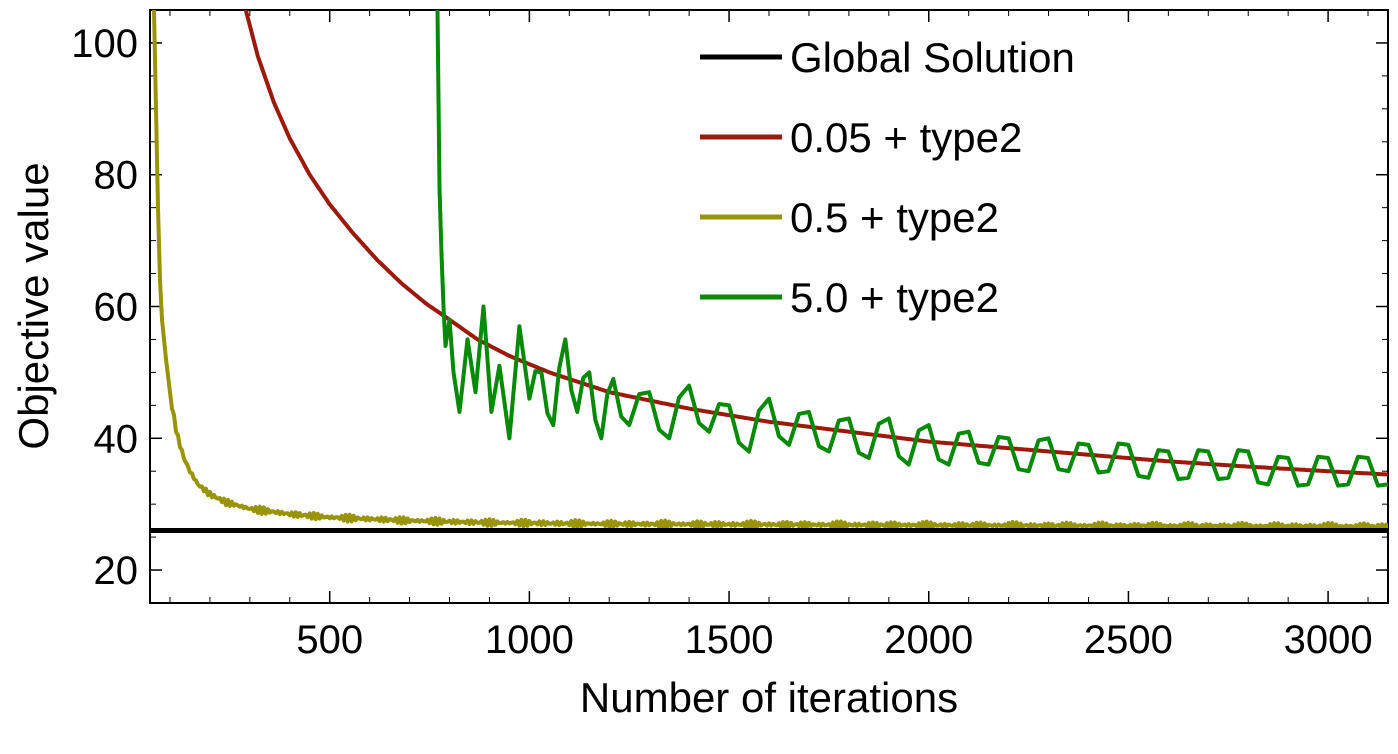 This screenshot has height=754, width=1398. What do you see at coordinates (116, 308) in the screenshot?
I see `y-tick-label: 60` at bounding box center [116, 308].